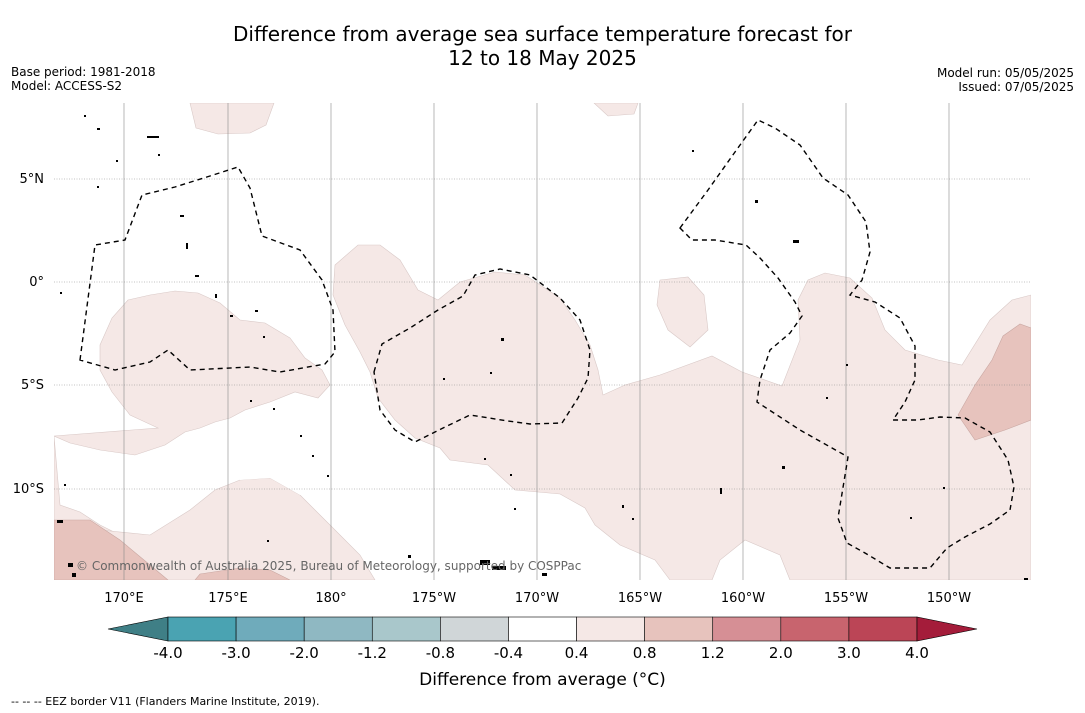  What do you see at coordinates (138, 629) in the screenshot?
I see `colorbar-arrow-low` at bounding box center [138, 629].